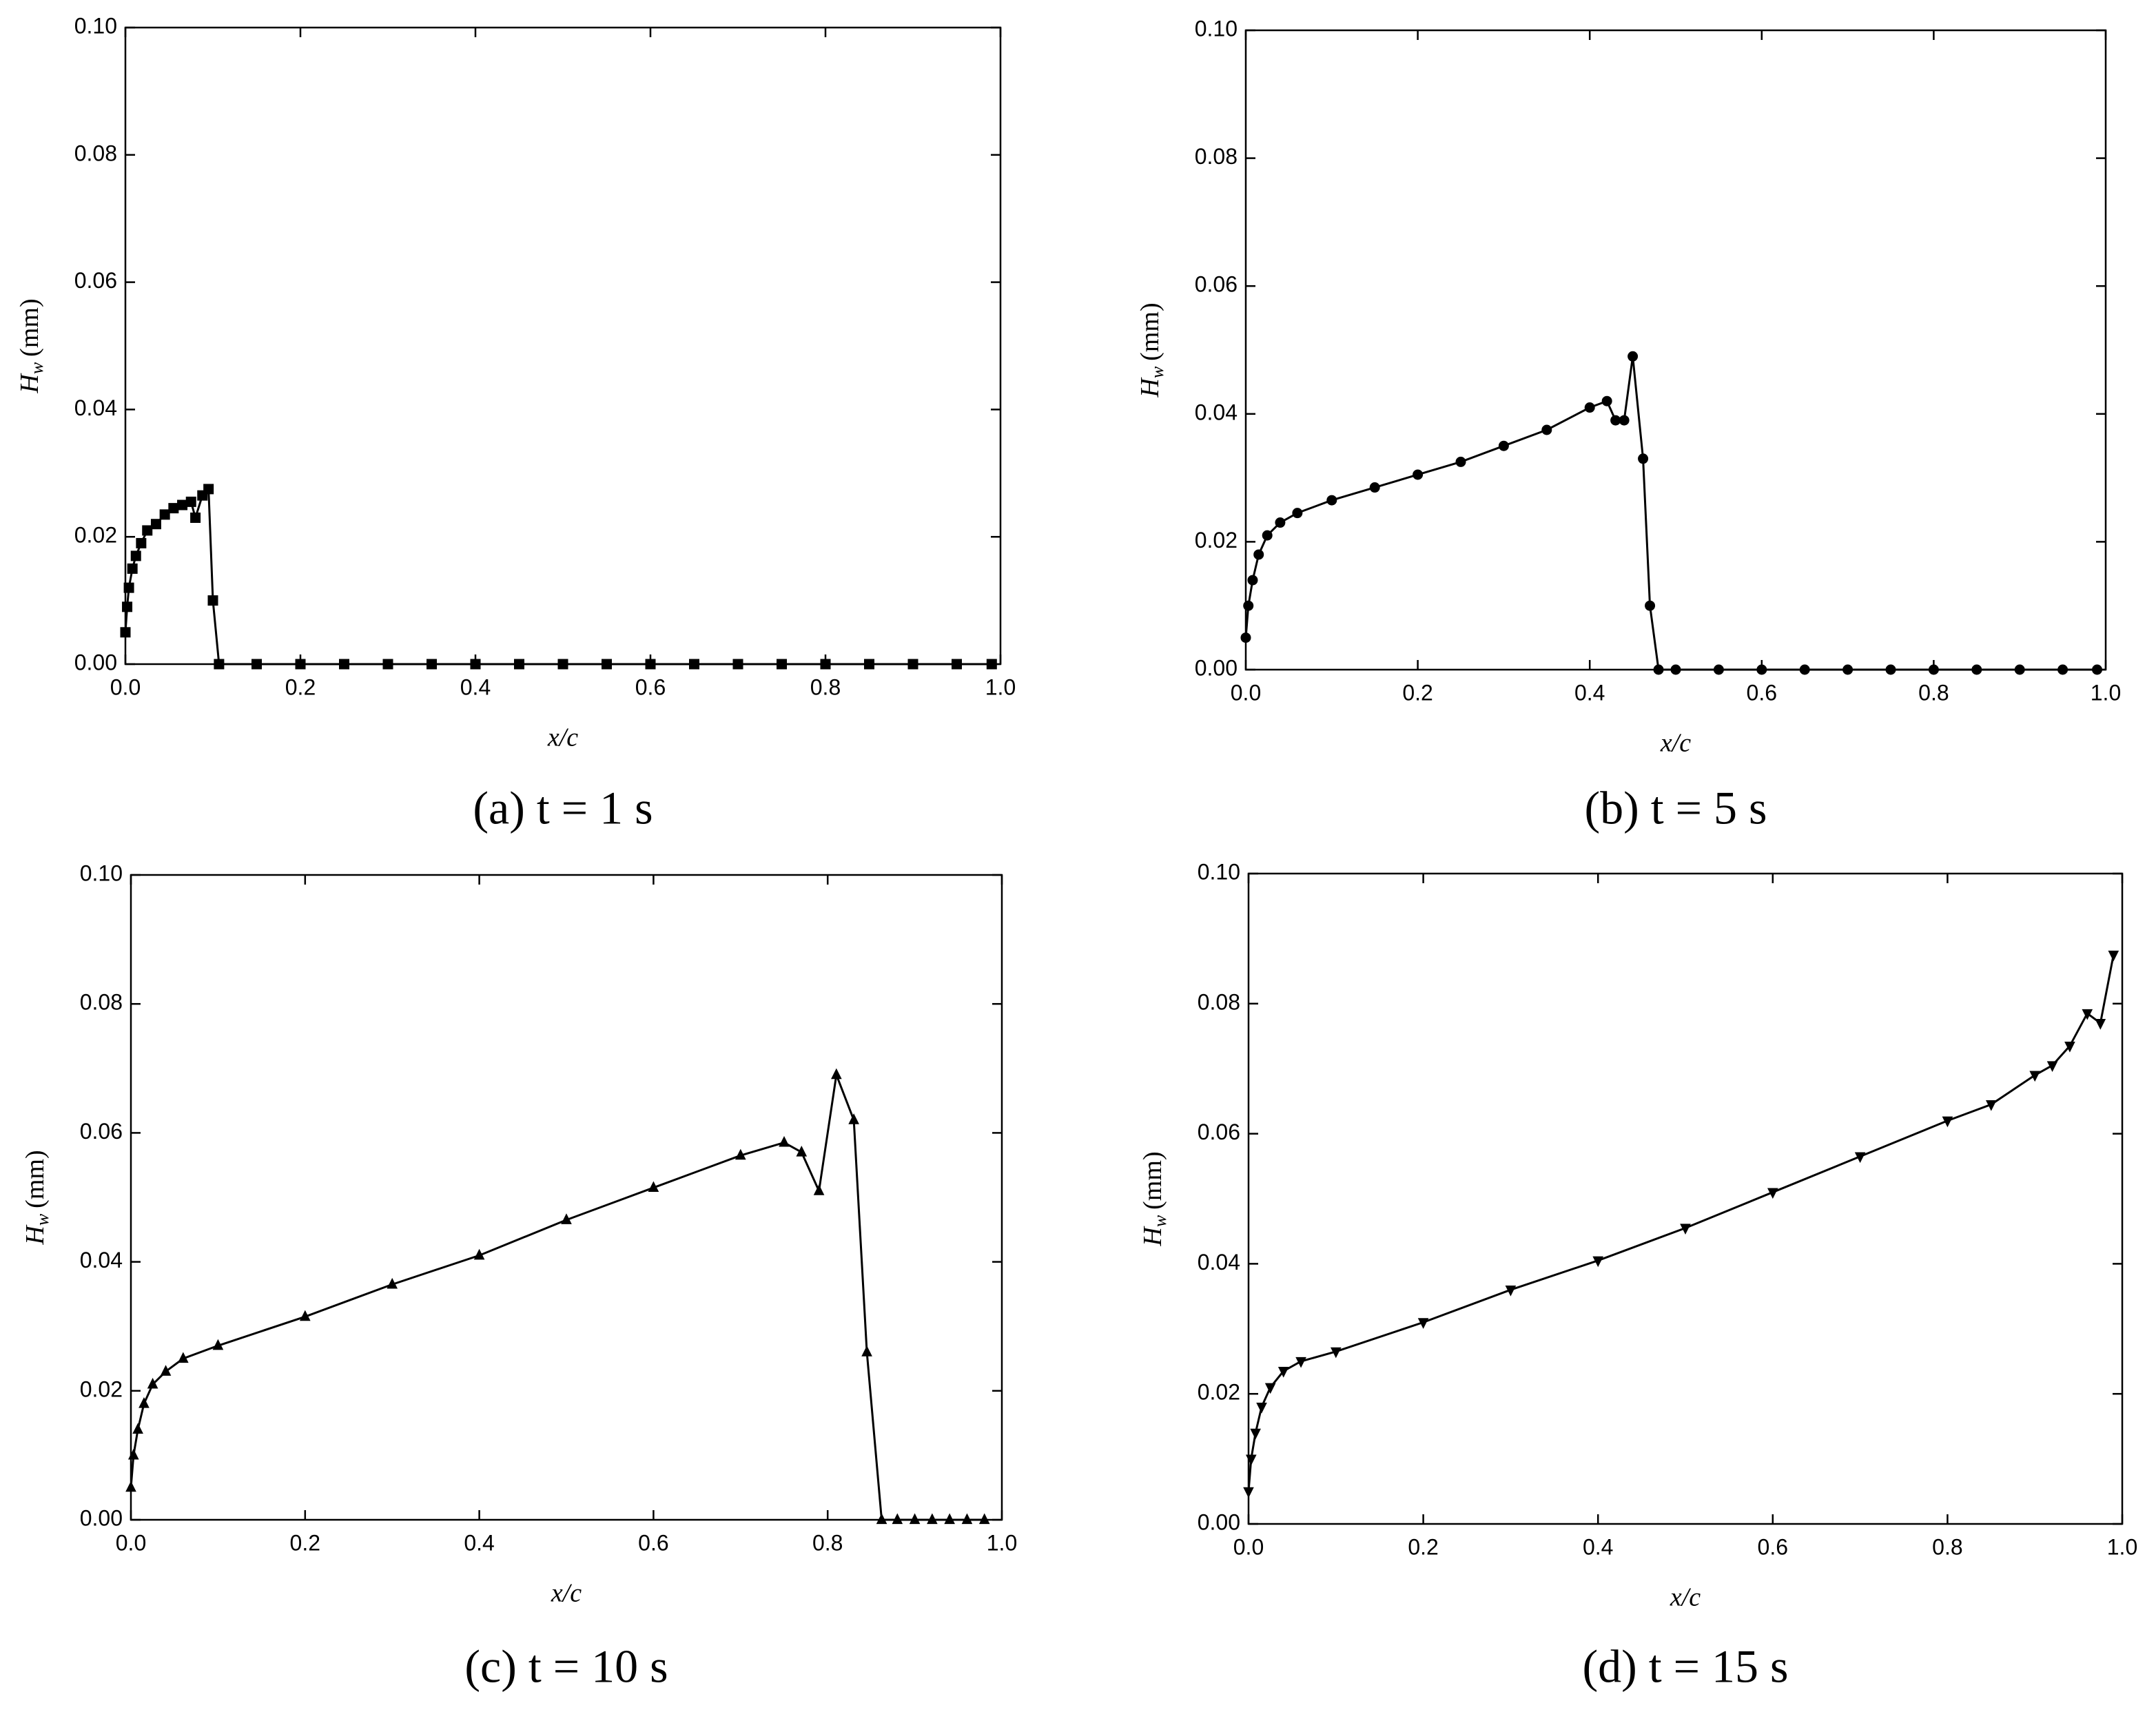 The height and width of the screenshot is (1712, 2156). Describe the element at coordinates (1152, 1180) in the screenshot. I see `y-label-unit: (mm)` at that location.